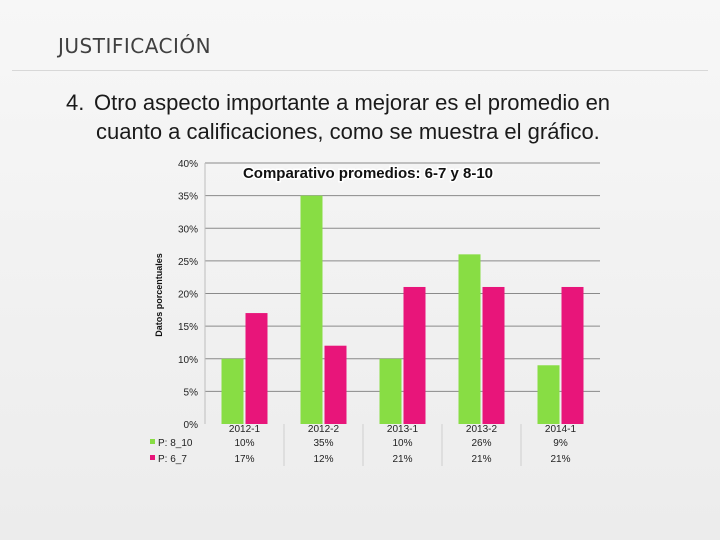  Describe the element at coordinates (323, 443) in the screenshot. I see `data-label: 35%` at that location.